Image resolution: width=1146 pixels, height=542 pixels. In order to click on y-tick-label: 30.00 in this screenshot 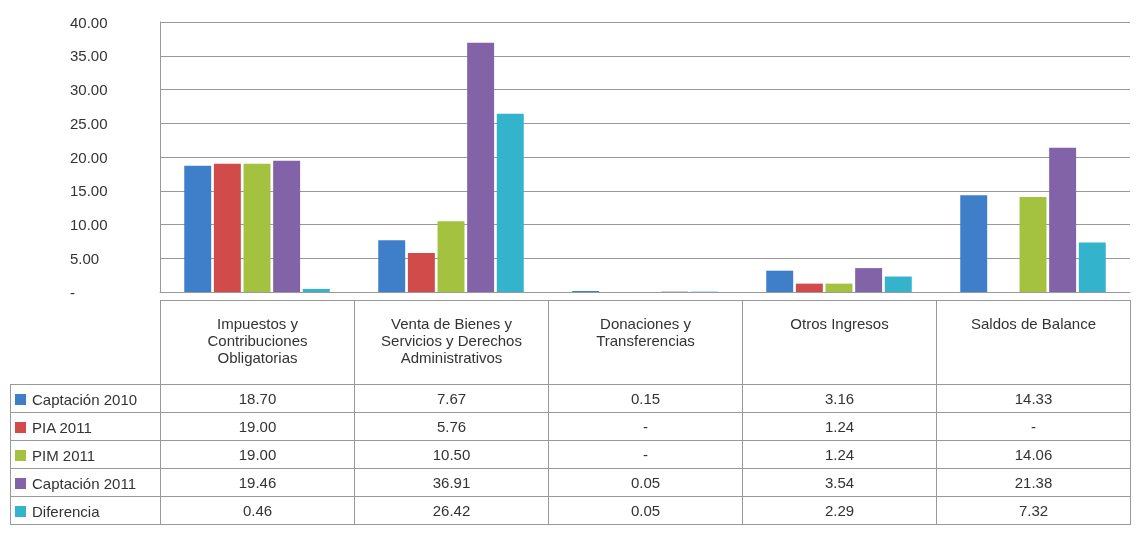, I will do `click(89, 89)`.